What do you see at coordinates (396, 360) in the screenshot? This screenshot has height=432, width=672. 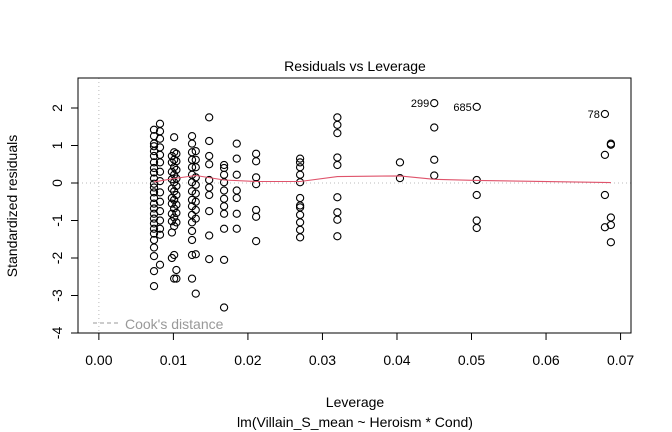 I see `x-tick-label: 0.04` at bounding box center [396, 360].